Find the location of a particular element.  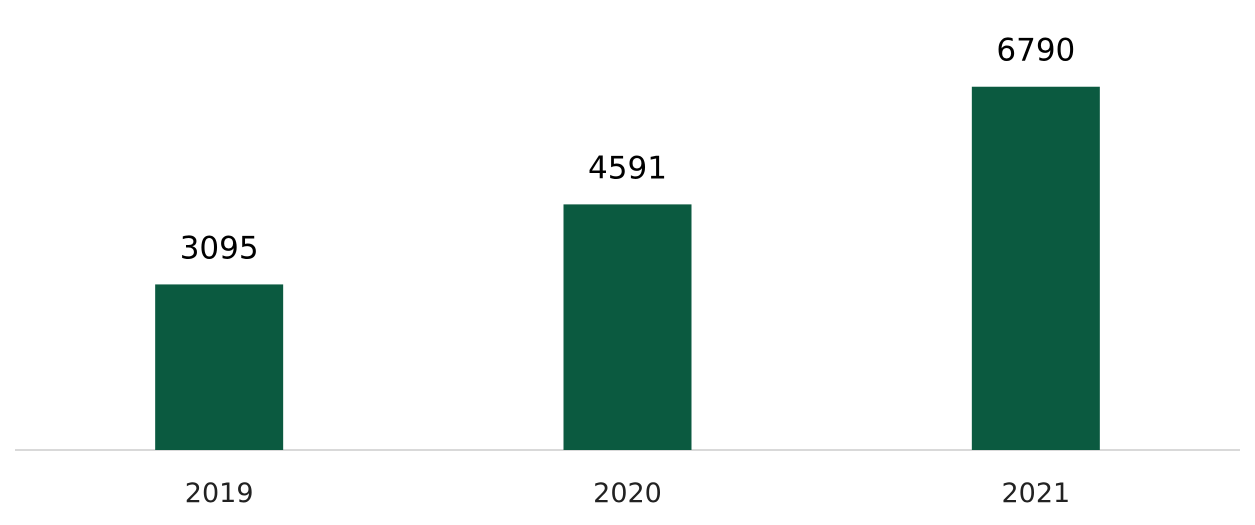

bar-2019 is located at coordinates (219, 367).